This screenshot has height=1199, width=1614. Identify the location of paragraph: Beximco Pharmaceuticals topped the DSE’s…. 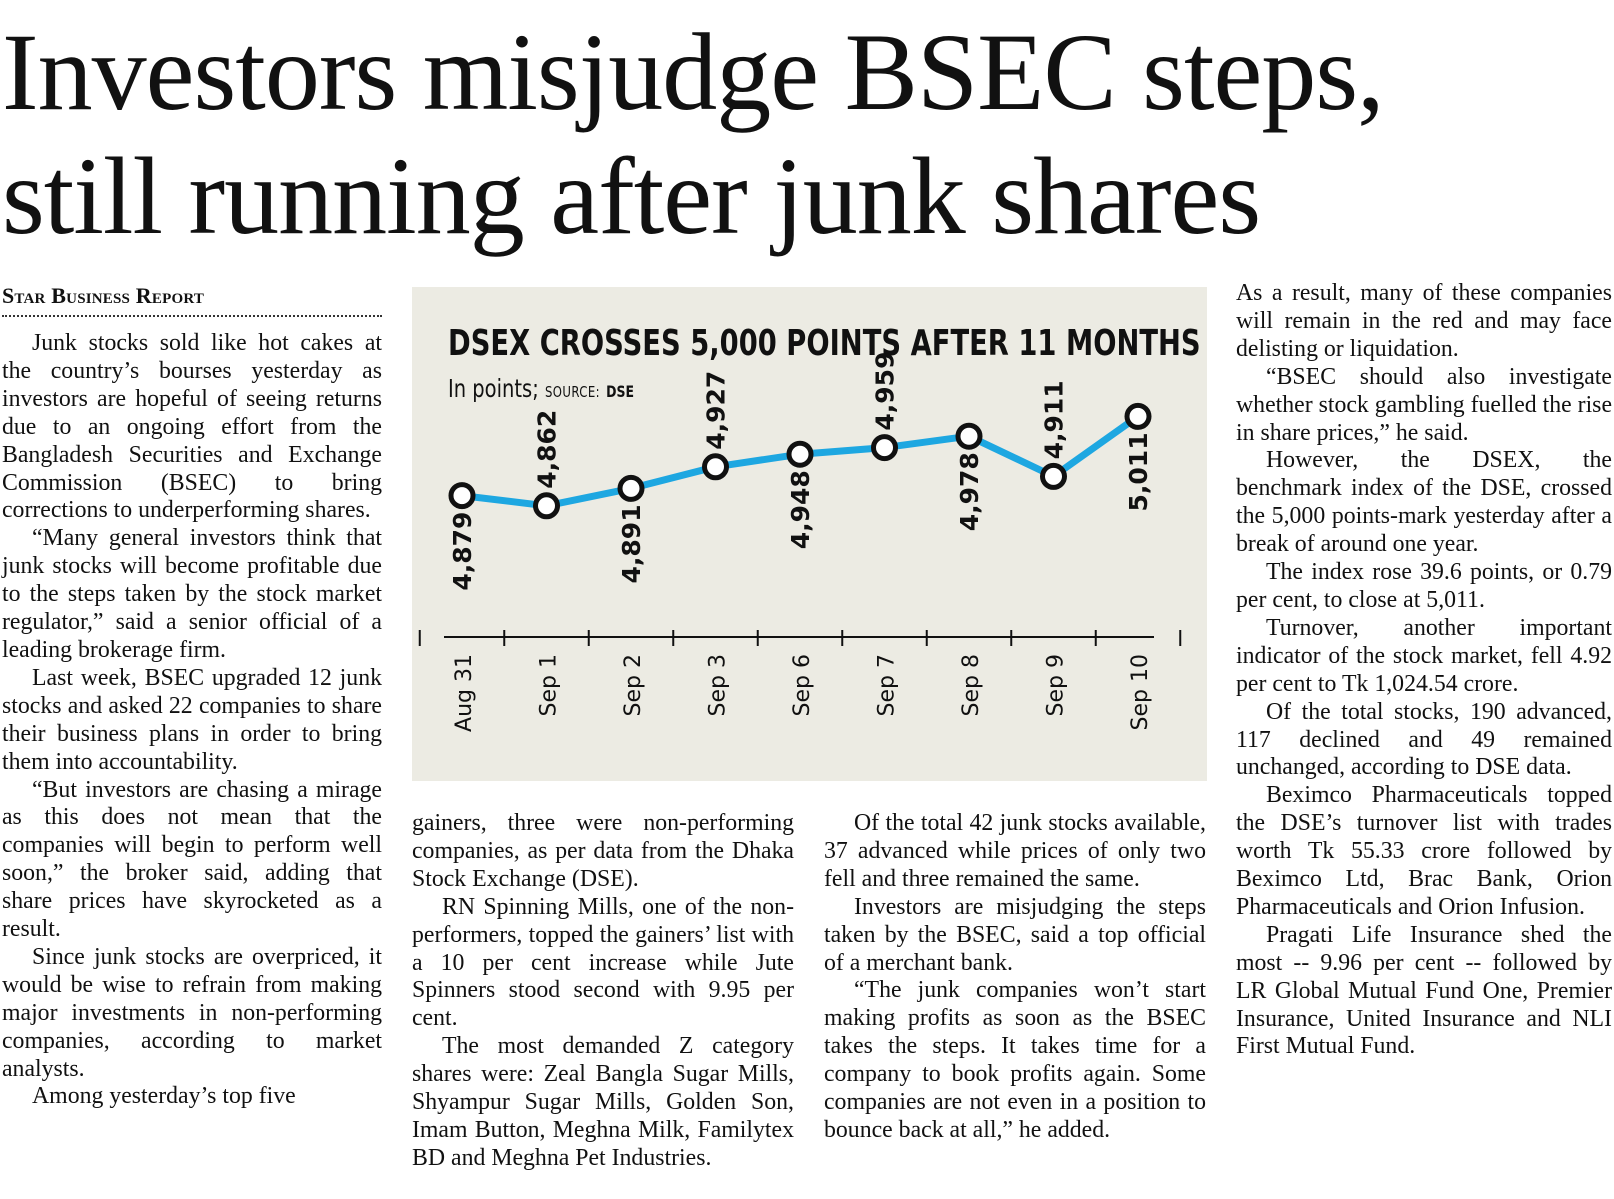
(1424, 851).